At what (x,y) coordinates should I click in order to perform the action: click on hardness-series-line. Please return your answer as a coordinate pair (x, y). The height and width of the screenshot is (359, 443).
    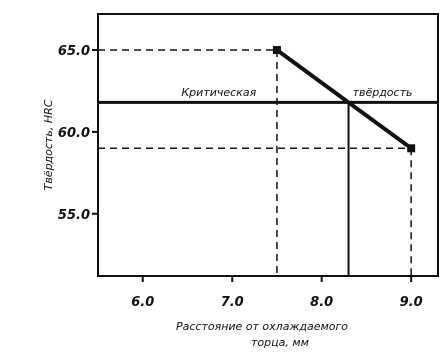
    Looking at the image, I should click on (344, 99).